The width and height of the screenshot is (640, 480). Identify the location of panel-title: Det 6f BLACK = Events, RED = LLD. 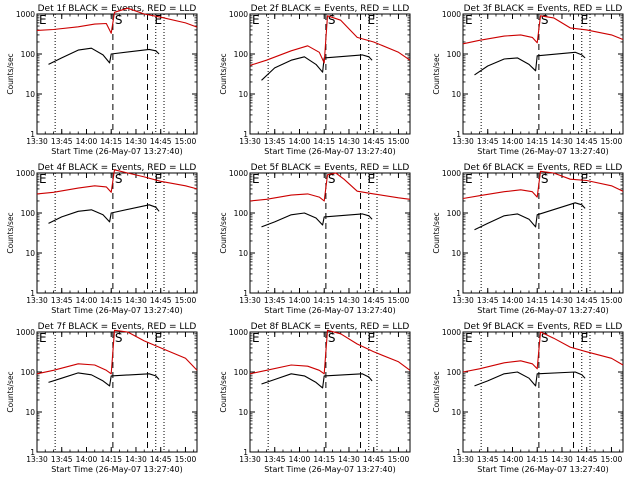
(543, 168).